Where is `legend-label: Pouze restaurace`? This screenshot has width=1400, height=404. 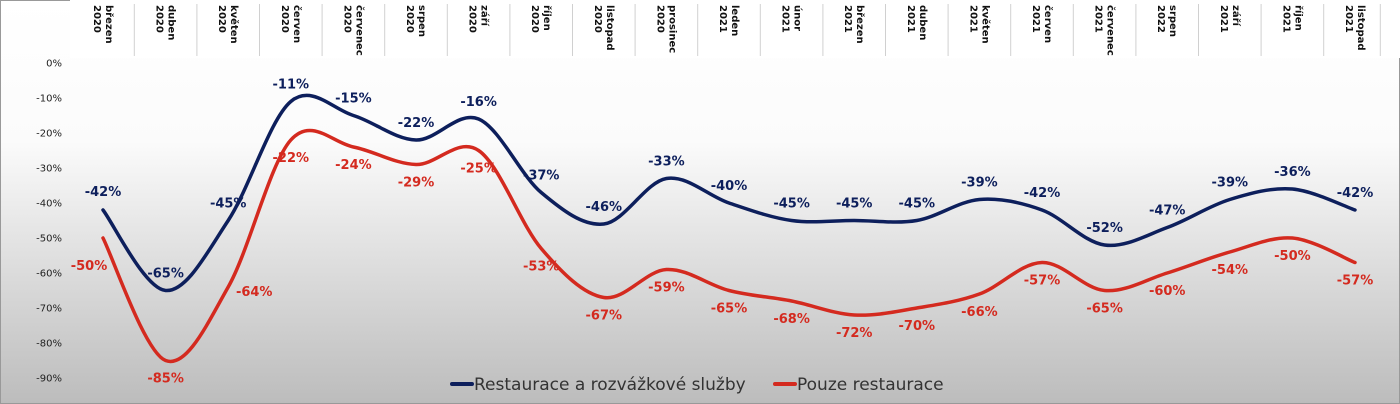
legend-label: Pouze restaurace is located at coordinates (870, 385).